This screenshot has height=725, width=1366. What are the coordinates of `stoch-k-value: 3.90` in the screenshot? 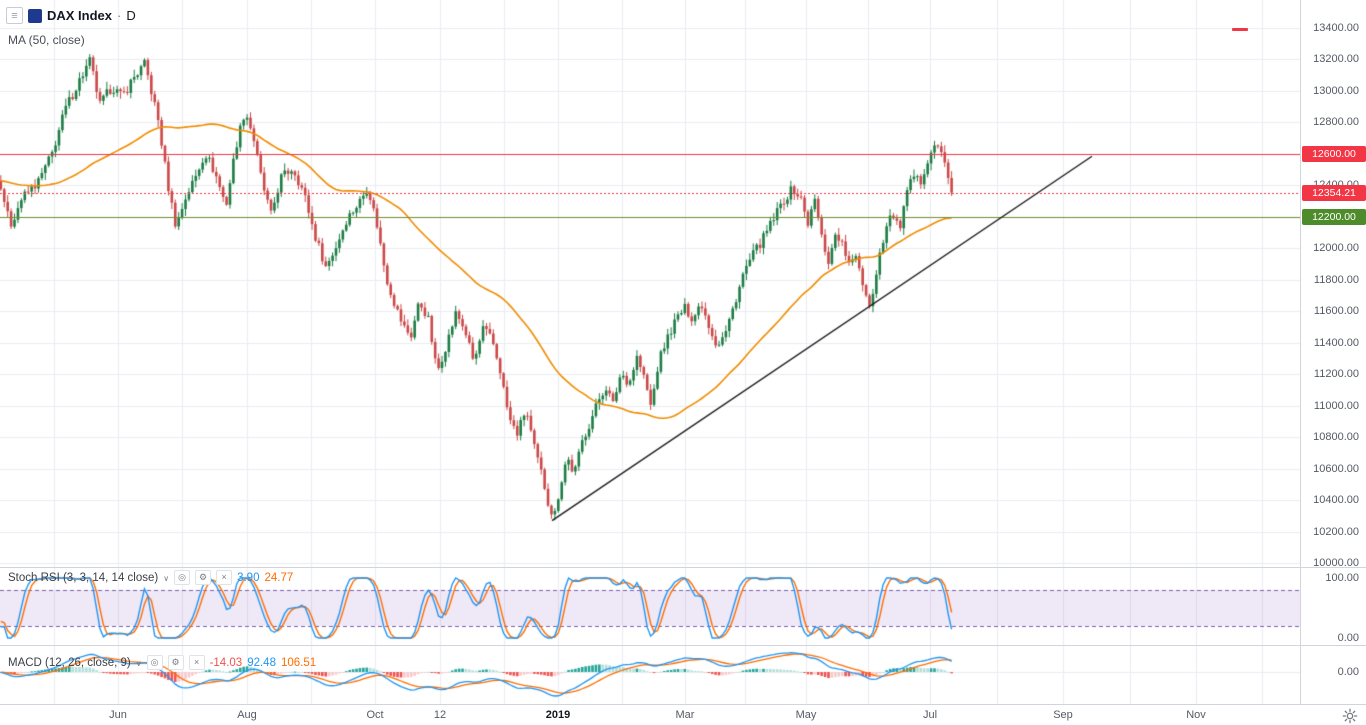 It's located at (248, 577).